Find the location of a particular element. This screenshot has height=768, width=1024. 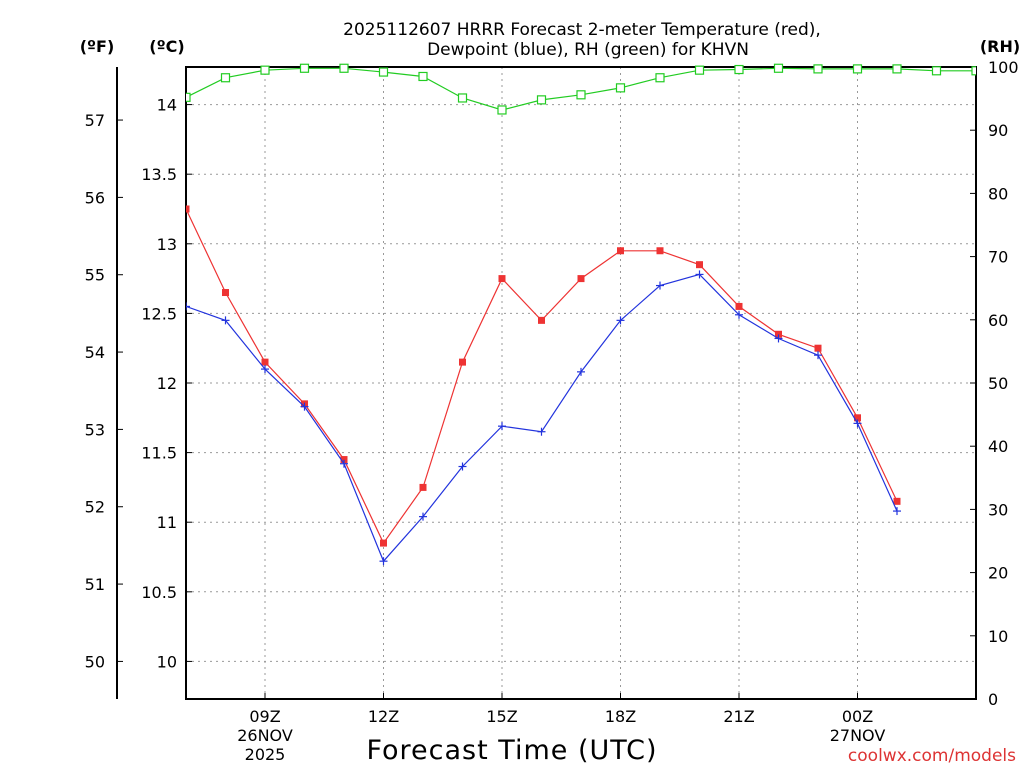

rh-tick-label: 50 is located at coordinates (998, 383).